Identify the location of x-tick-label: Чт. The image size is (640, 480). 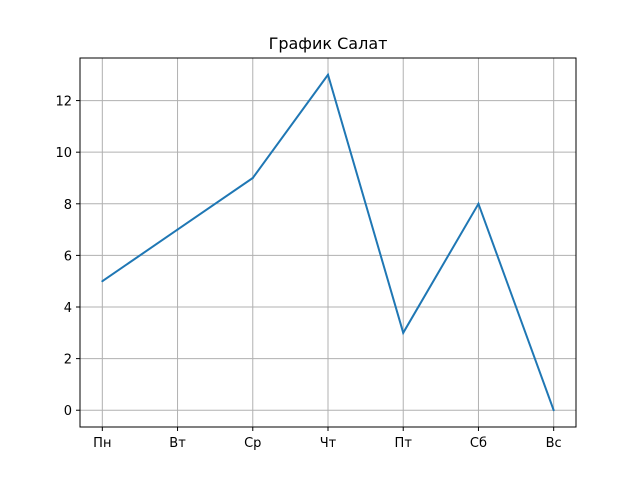
(328, 443).